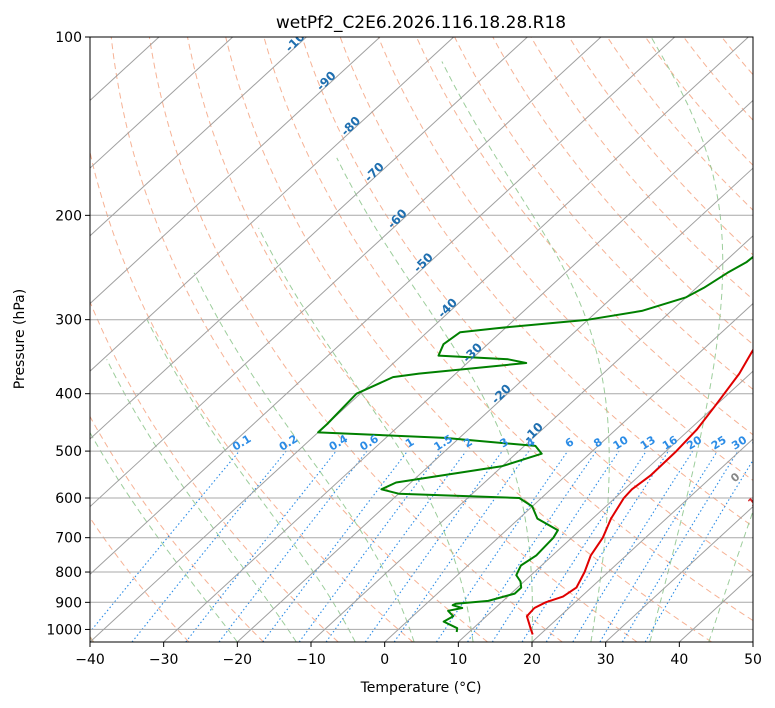 This screenshot has height=708, width=775. I want to click on mixing-ratio-label: 20, so click(694, 442).